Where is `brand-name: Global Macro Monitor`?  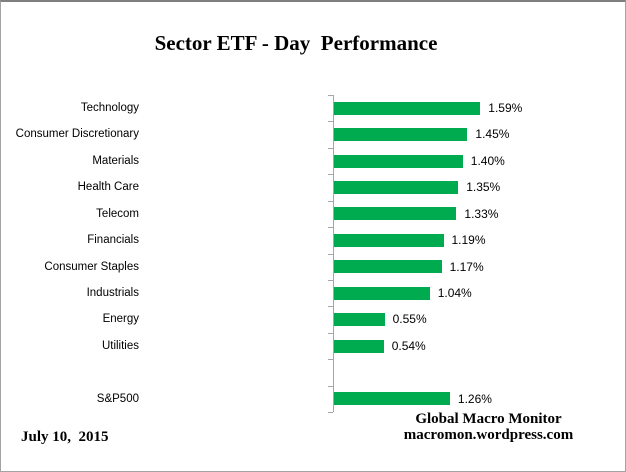 brand-name: Global Macro Monitor is located at coordinates (488, 419).